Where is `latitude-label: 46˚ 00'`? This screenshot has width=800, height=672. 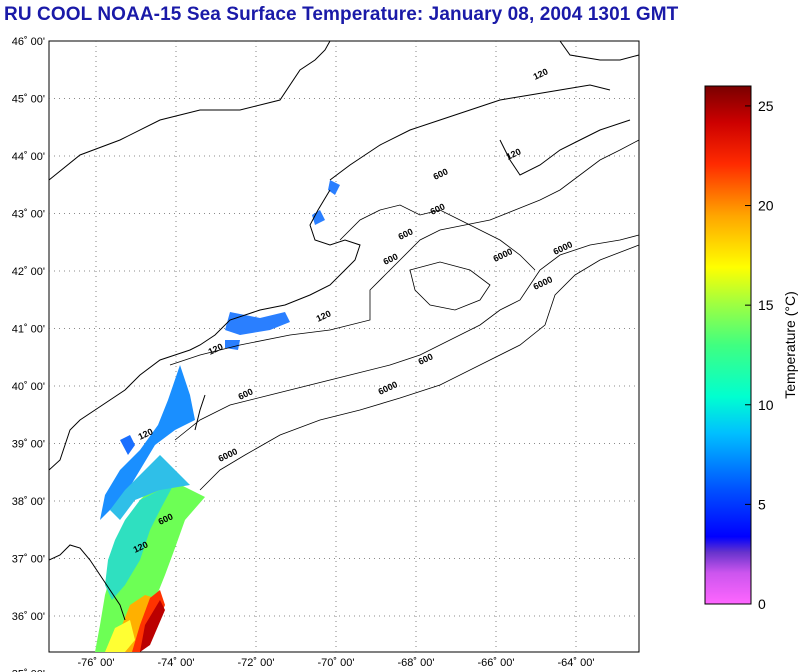
latitude-label: 46˚ 00' is located at coordinates (28, 42).